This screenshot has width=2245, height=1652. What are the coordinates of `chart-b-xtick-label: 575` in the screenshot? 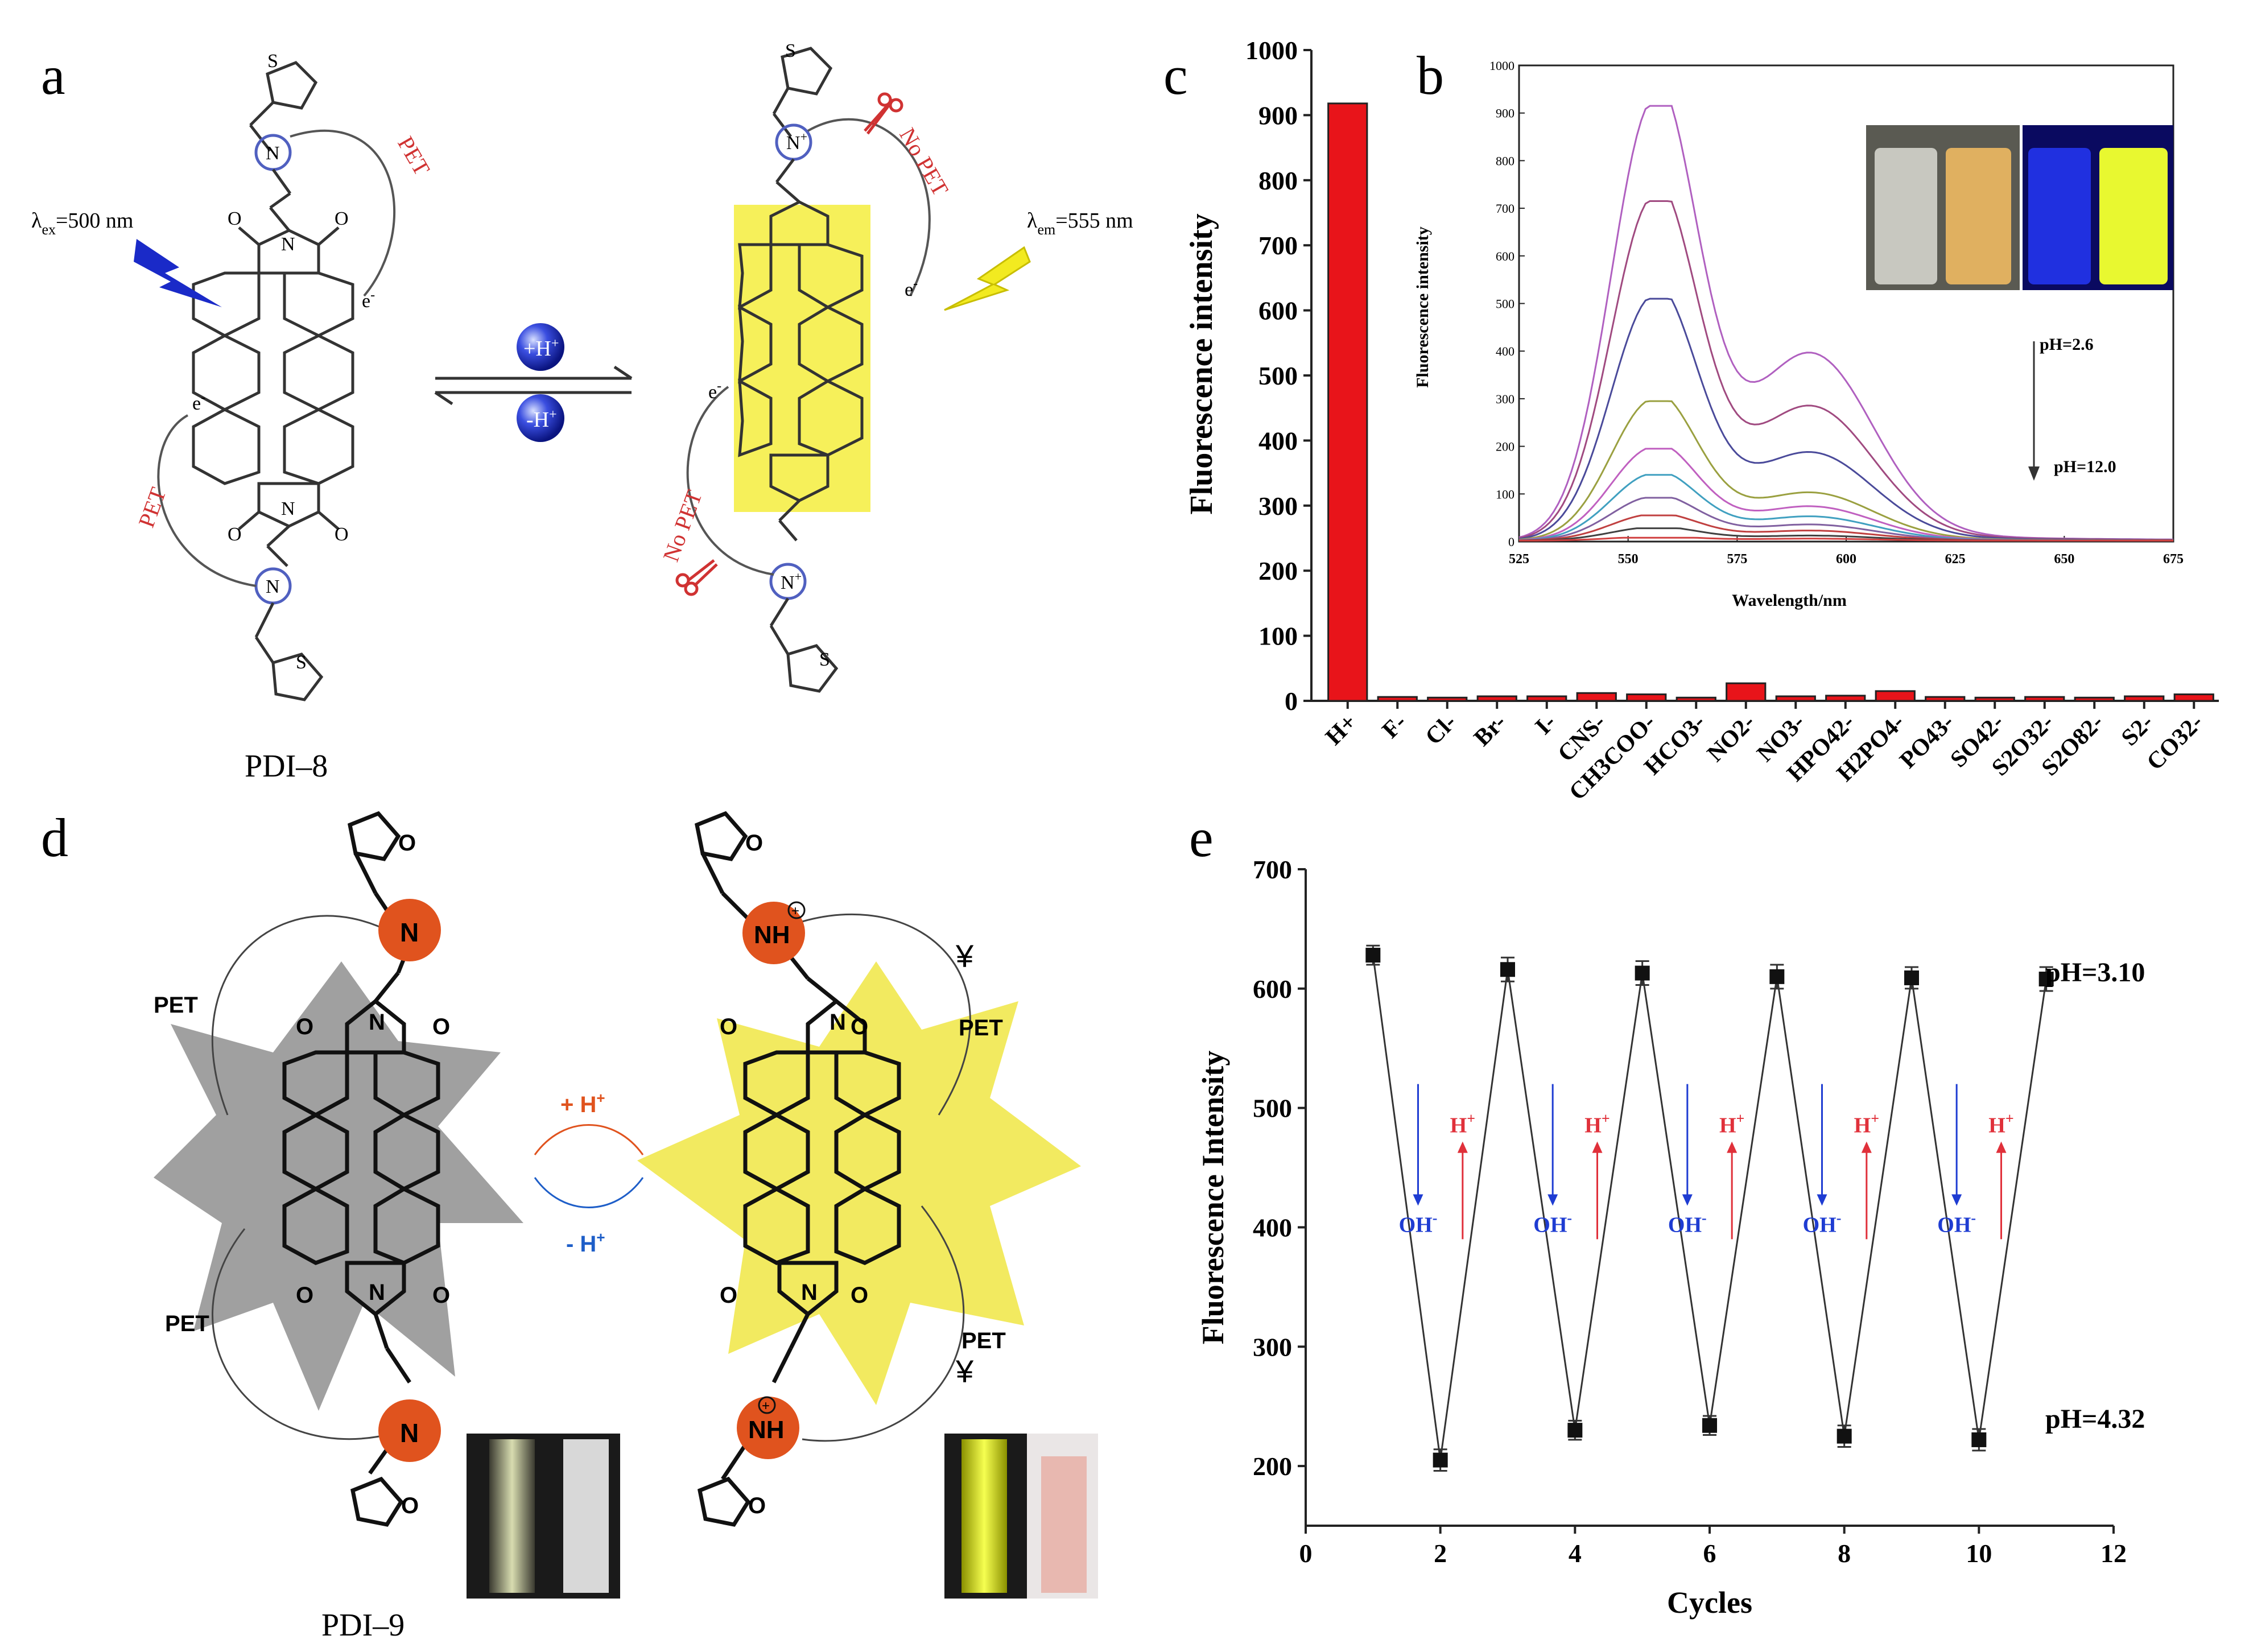 It's located at (1737, 559).